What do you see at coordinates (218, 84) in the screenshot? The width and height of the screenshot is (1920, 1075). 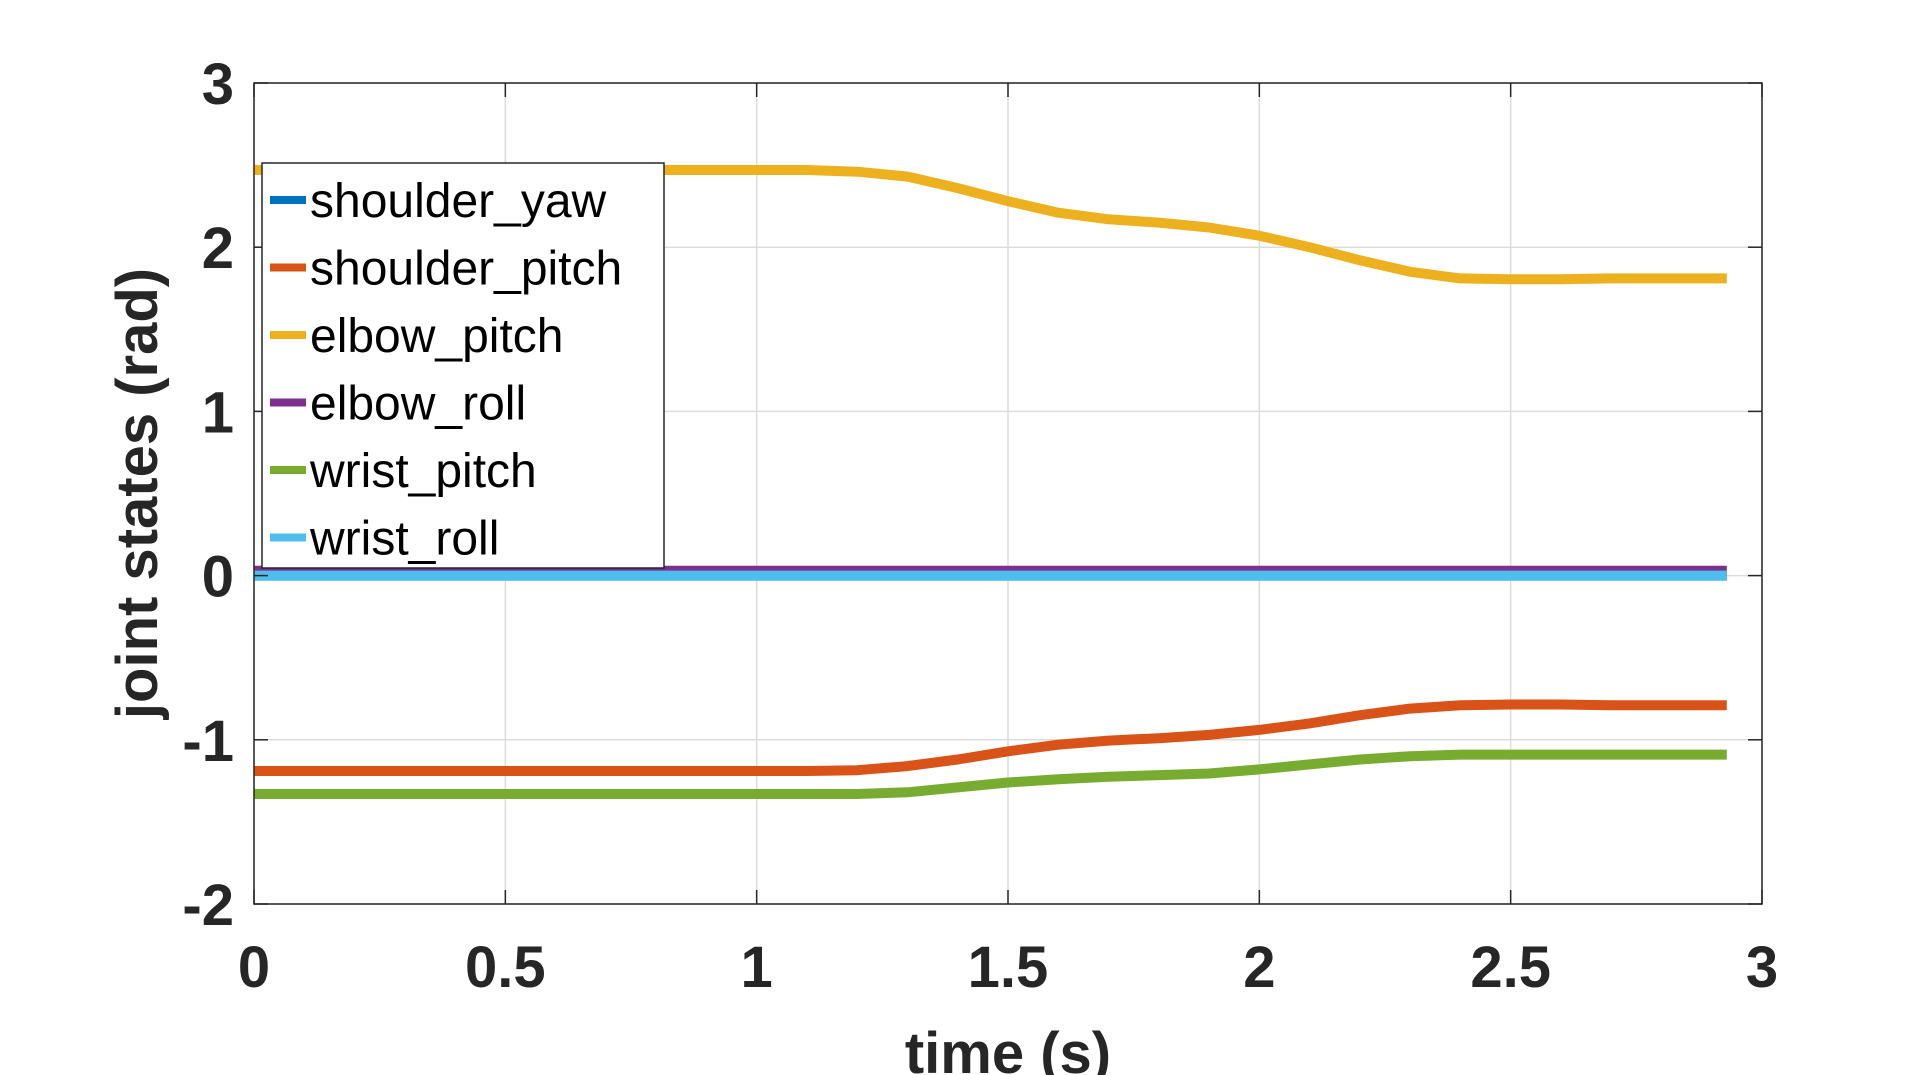 I see `y-tick-label: 3` at bounding box center [218, 84].